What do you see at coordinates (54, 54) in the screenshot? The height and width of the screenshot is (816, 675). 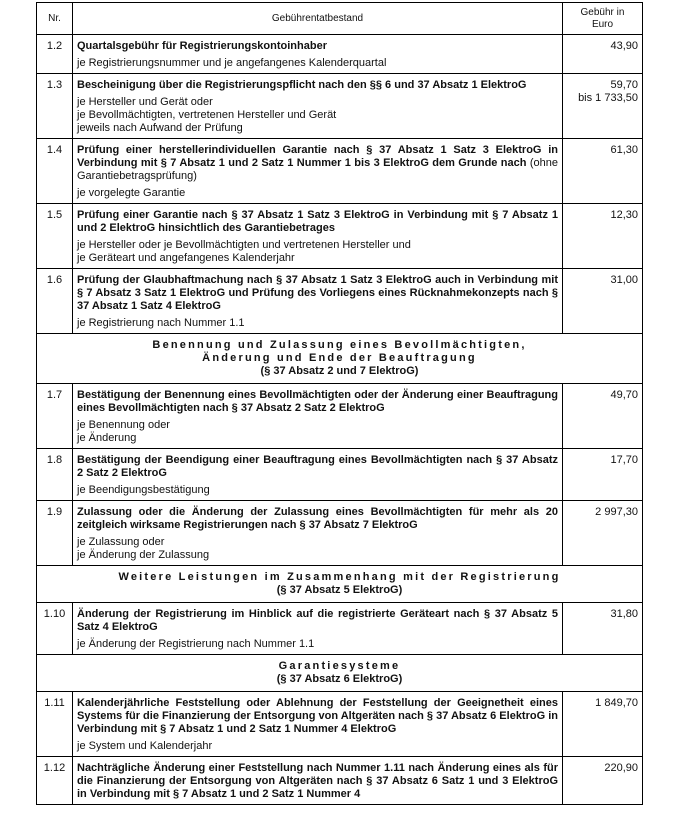 I see `row-number: 1.2` at bounding box center [54, 54].